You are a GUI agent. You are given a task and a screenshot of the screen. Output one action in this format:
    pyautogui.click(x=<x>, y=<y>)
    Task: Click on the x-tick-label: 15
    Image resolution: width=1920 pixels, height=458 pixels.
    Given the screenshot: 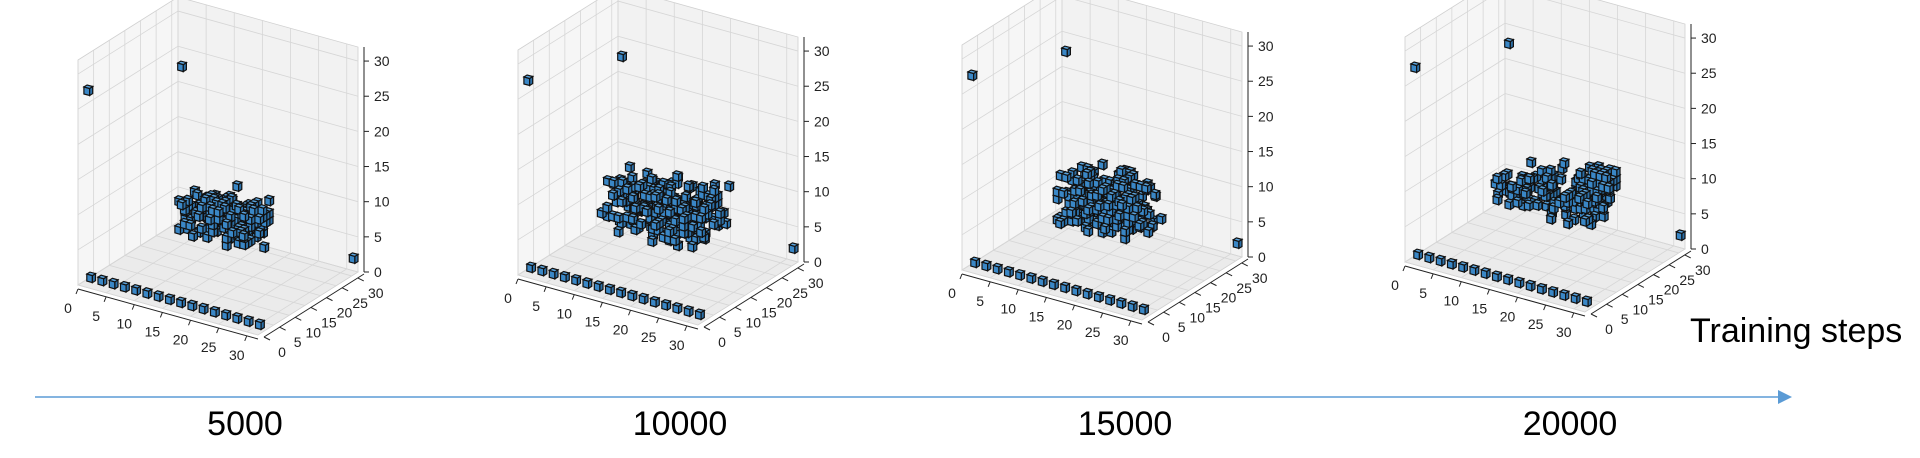 What is the action you would take?
    pyautogui.click(x=1037, y=316)
    